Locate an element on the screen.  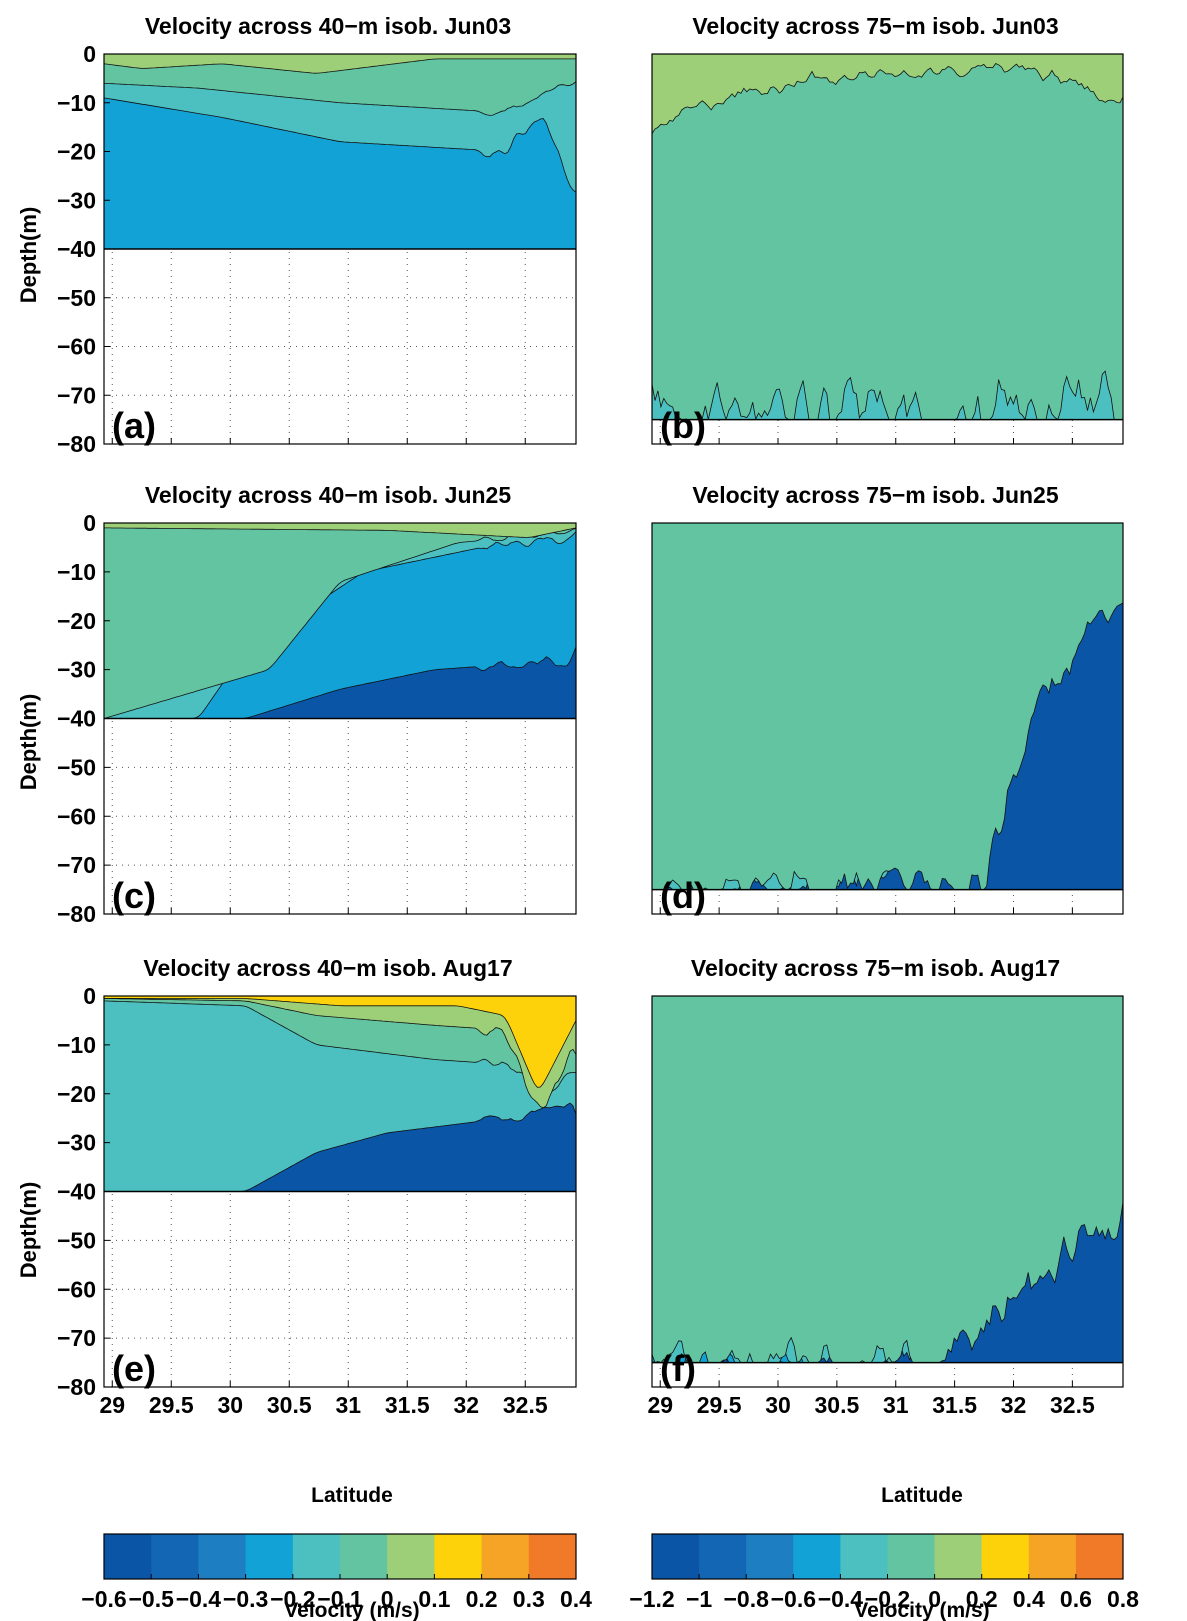
panel-b: Velocity across 75−m isob. Jun03 (b) is located at coordinates (887, 229).